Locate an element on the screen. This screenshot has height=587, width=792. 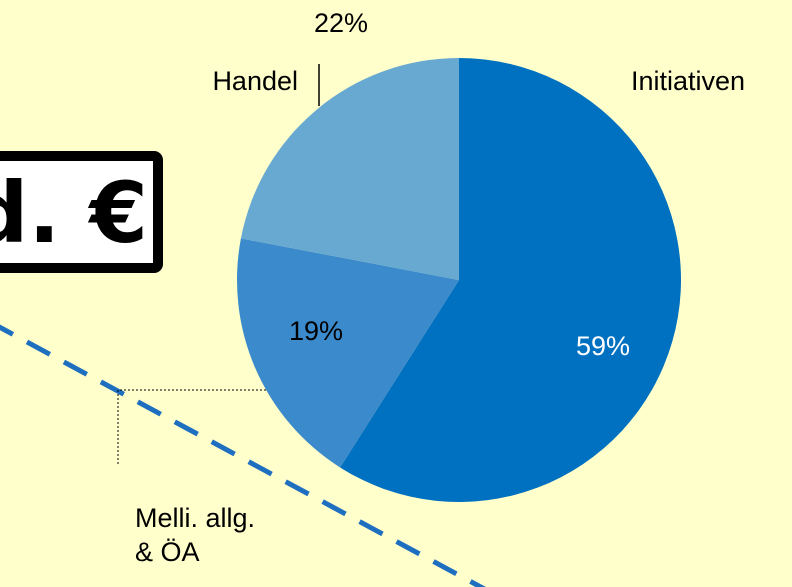
annotation: d. € is located at coordinates (74, 213).